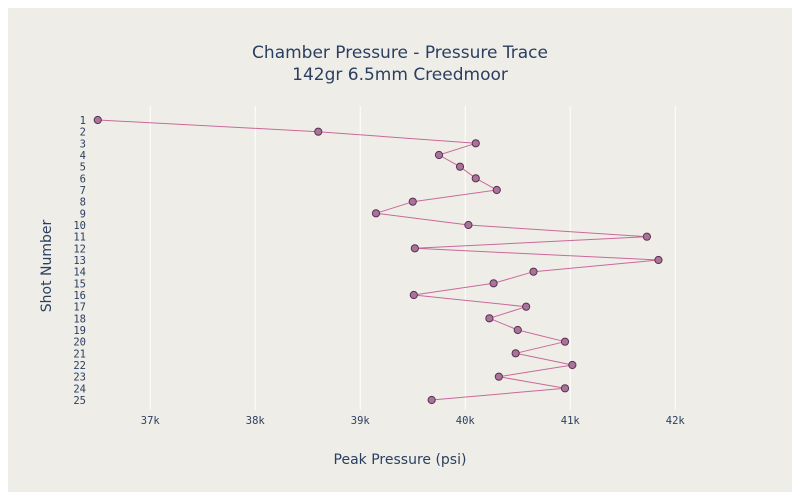 Image resolution: width=800 pixels, height=500 pixels. Describe the element at coordinates (466, 421) in the screenshot. I see `x-tick-label: 40k` at that location.